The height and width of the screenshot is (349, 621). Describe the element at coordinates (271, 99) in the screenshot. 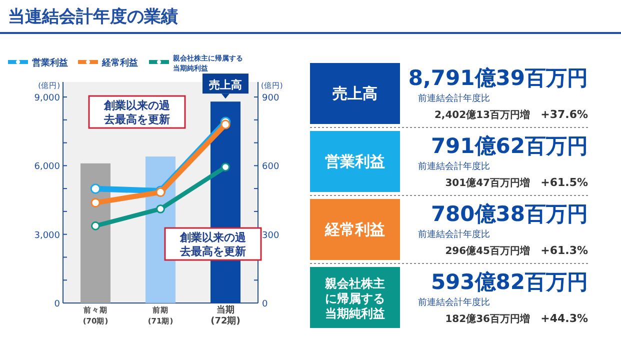

I see `y2-tick-label: 900` at that location.